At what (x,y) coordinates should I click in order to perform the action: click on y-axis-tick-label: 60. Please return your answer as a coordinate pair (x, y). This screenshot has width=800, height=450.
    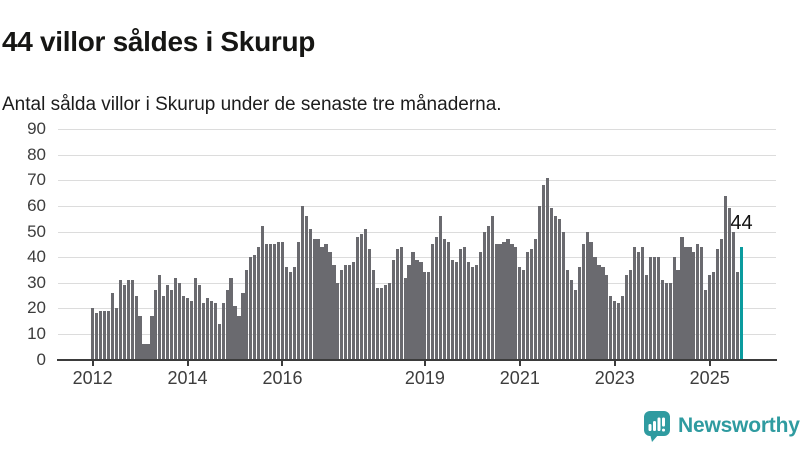
    Looking at the image, I should click on (36, 205).